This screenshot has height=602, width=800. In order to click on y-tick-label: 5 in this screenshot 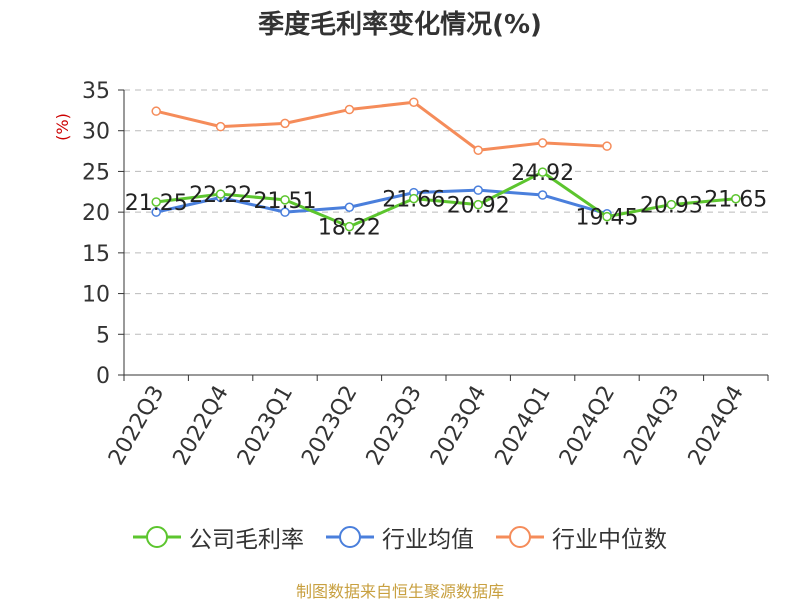, I will do `click(103, 335)`.